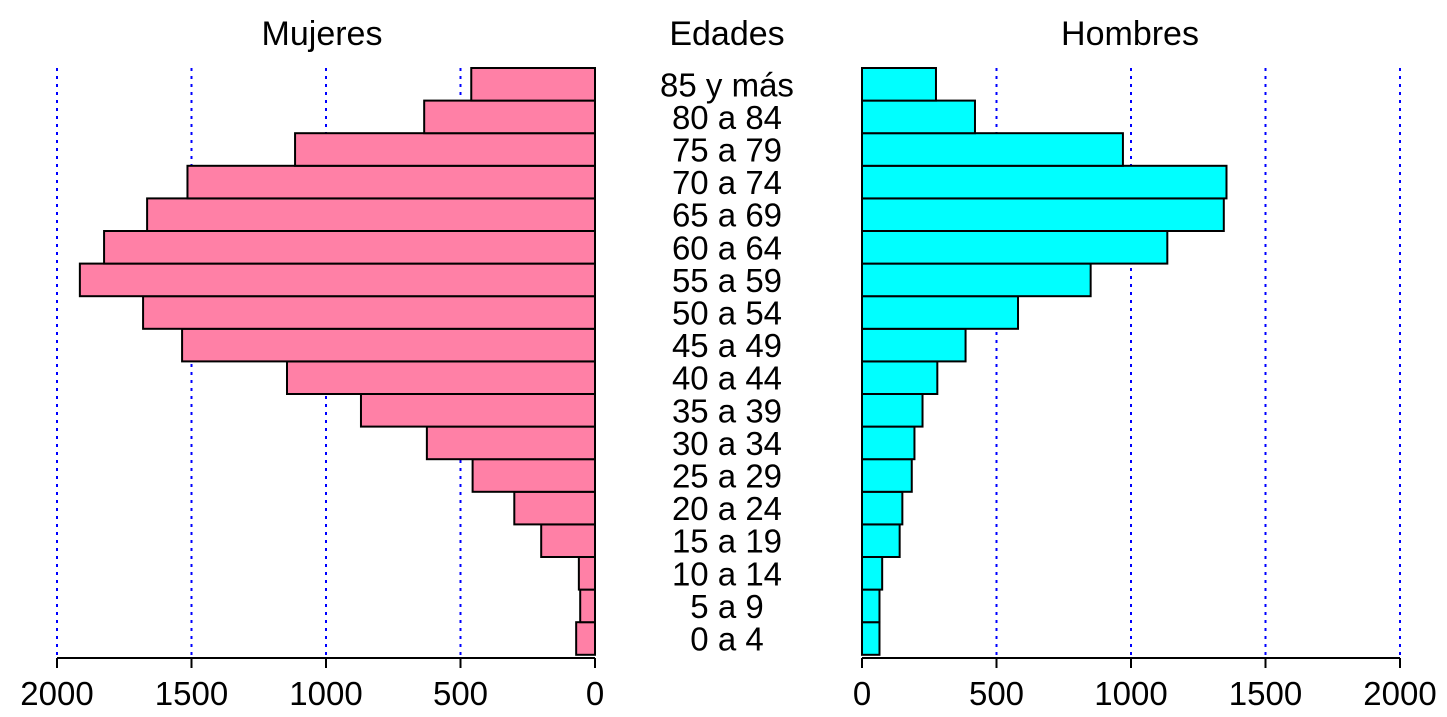  What do you see at coordinates (726, 639) in the screenshot?
I see `age-label-0: 0 a 4` at bounding box center [726, 639].